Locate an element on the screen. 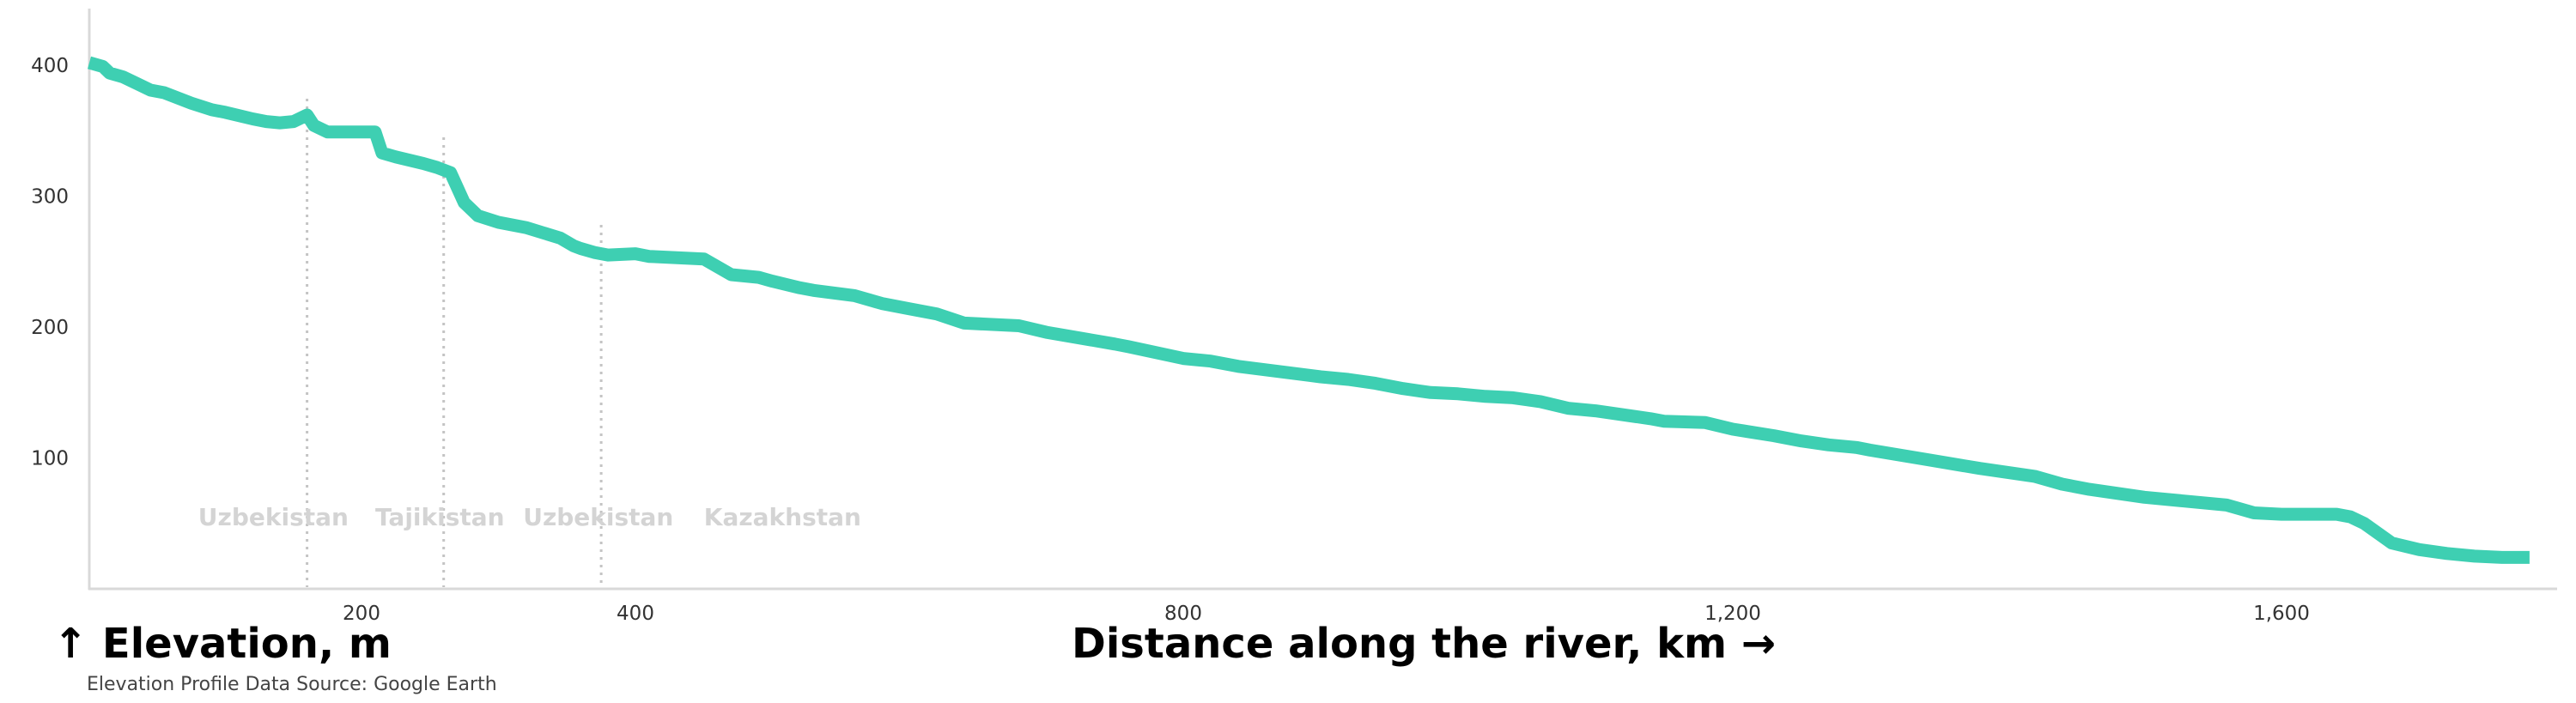  x-tick-label: 1,200 is located at coordinates (1733, 614).